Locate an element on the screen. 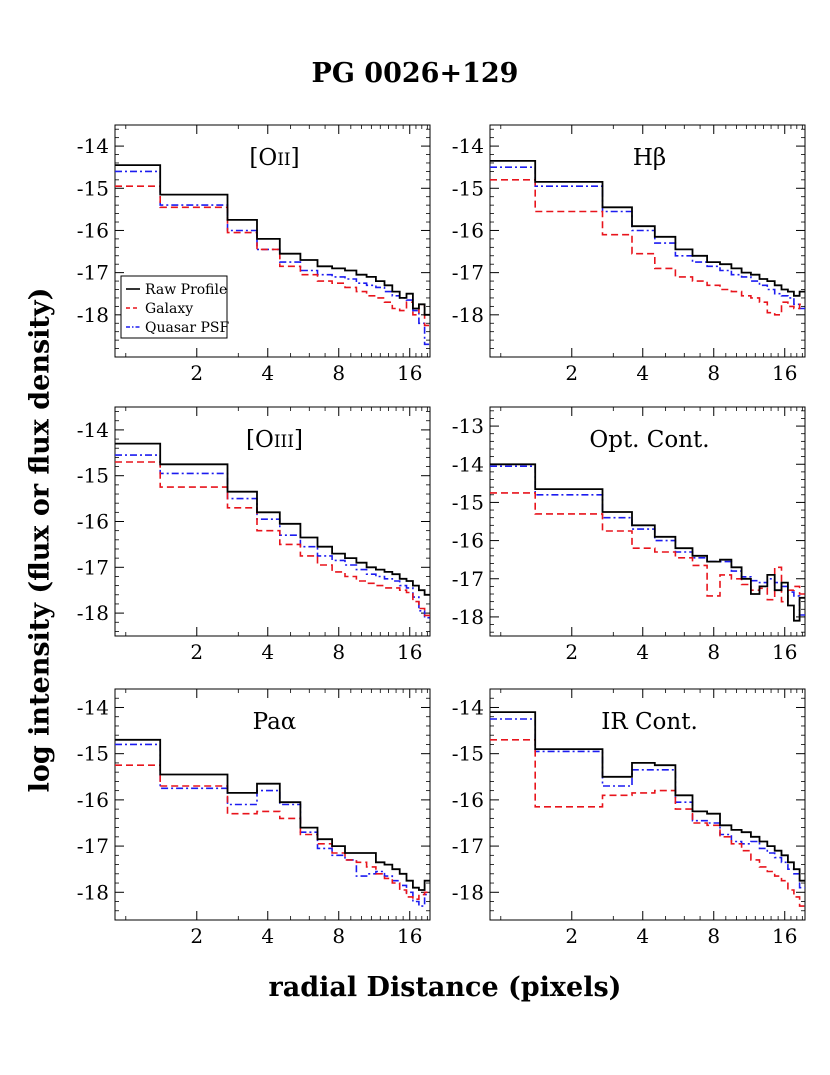 Image resolution: width=830 pixels, height=1075 pixels. panel-title: Paα is located at coordinates (275, 722).